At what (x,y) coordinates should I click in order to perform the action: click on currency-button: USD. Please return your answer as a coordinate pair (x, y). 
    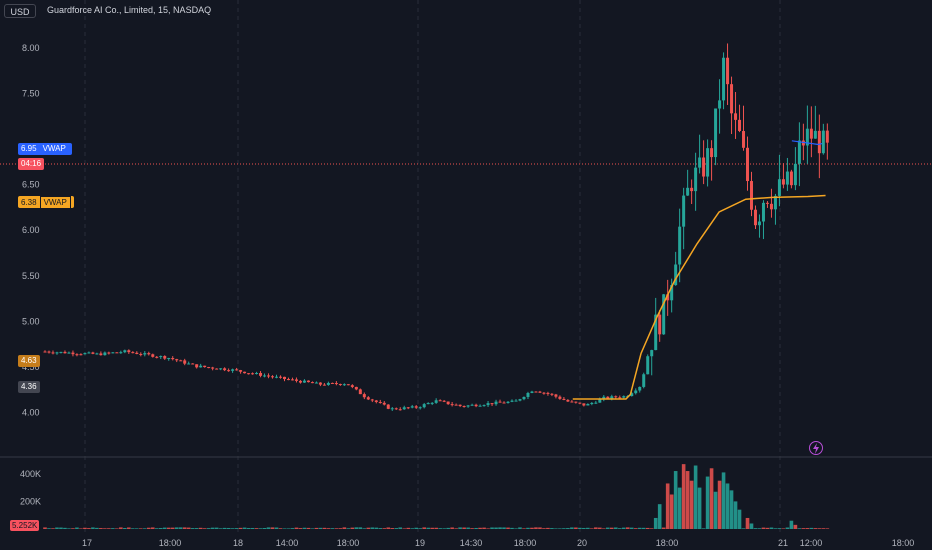
    Looking at the image, I should click on (20, 11).